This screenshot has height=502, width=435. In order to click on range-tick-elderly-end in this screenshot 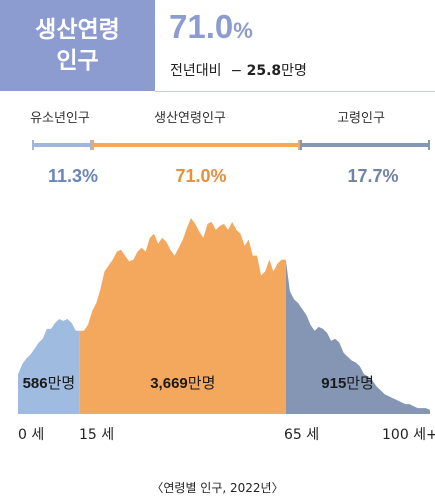, I will do `click(429, 145)`.